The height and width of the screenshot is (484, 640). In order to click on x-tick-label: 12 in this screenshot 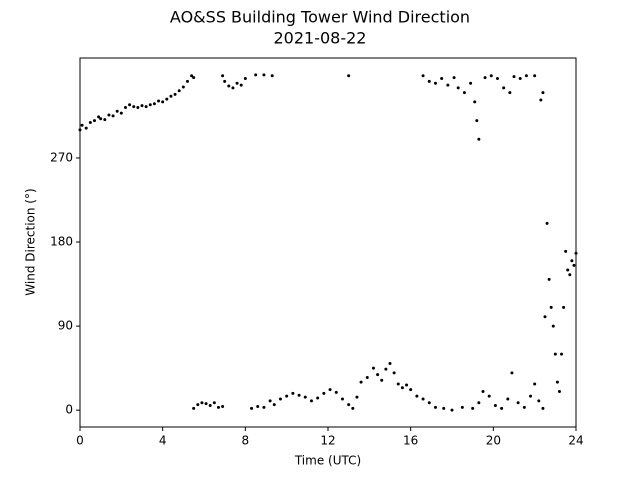, I will do `click(327, 441)`.